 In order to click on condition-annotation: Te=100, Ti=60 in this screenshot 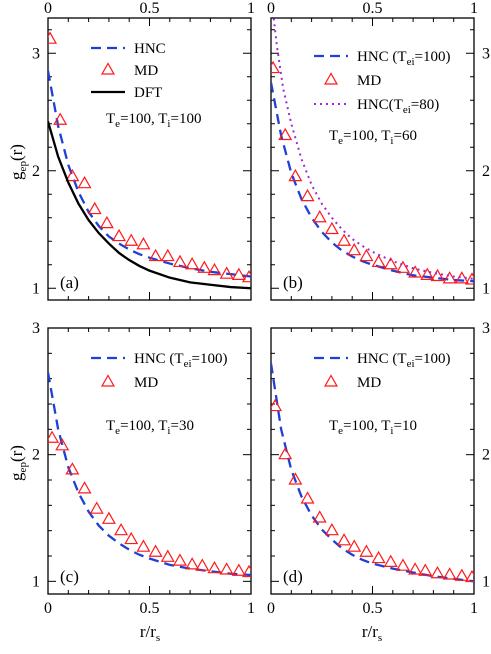, I will do `click(373, 137)`.